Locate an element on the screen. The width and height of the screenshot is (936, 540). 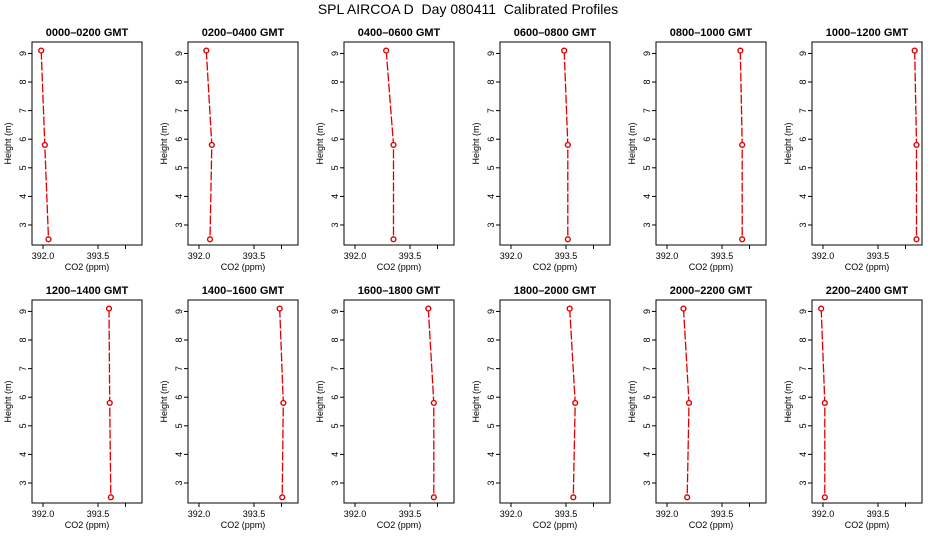
panel-title: 0200–0400 GMT is located at coordinates (243, 33).